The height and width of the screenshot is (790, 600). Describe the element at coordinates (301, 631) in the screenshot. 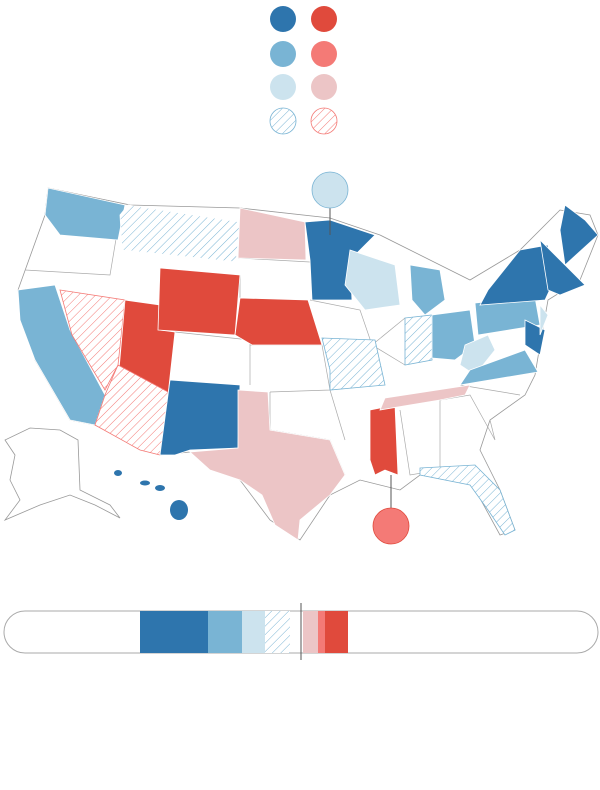

I see `balance-bar` at that location.